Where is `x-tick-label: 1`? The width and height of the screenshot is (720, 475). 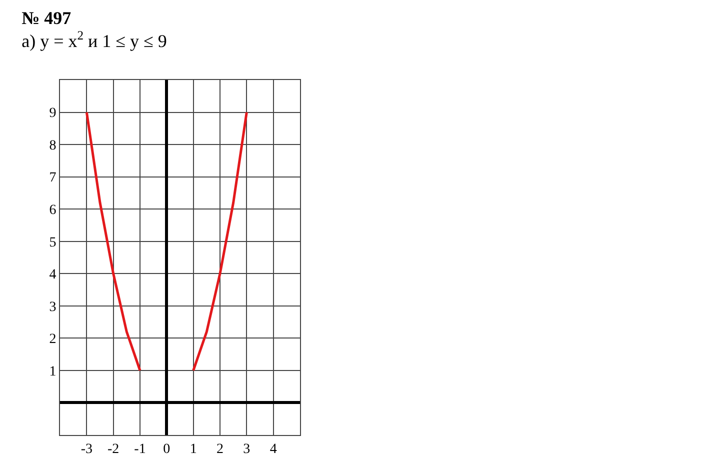
x-tick-label: 1 is located at coordinates (193, 449).